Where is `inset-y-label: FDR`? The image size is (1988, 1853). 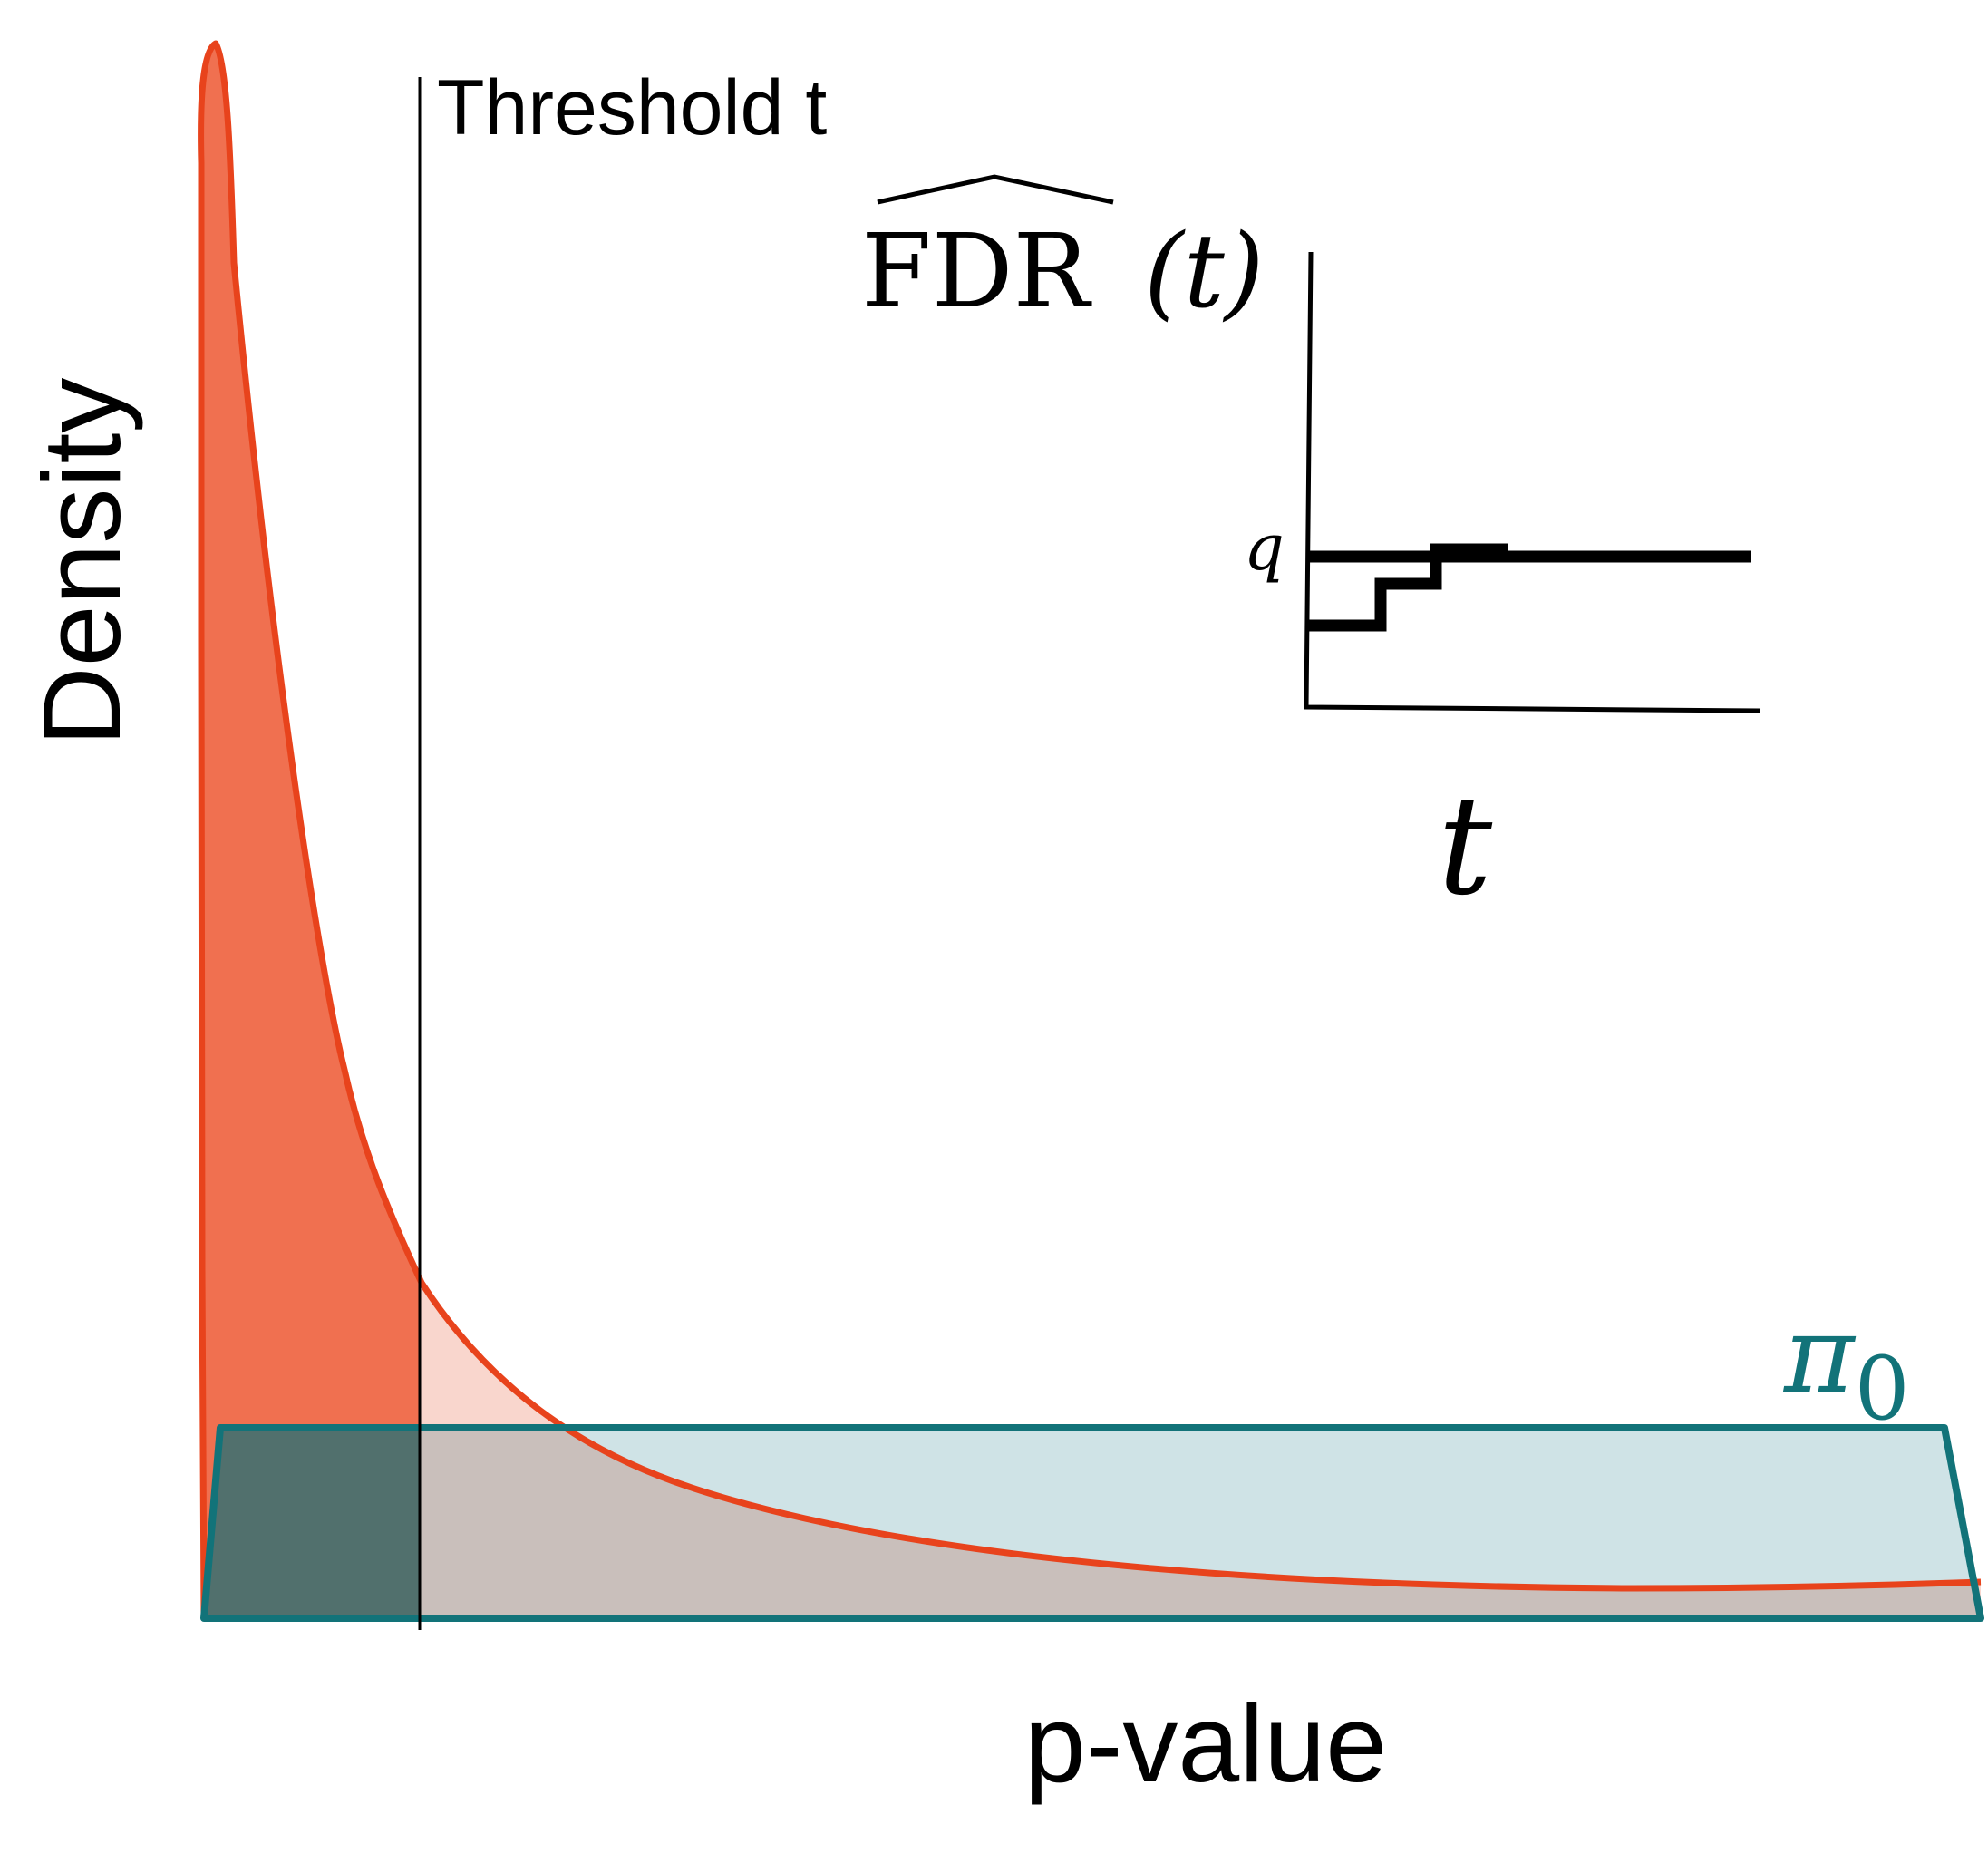 inset-y-label: FDR is located at coordinates (977, 272).